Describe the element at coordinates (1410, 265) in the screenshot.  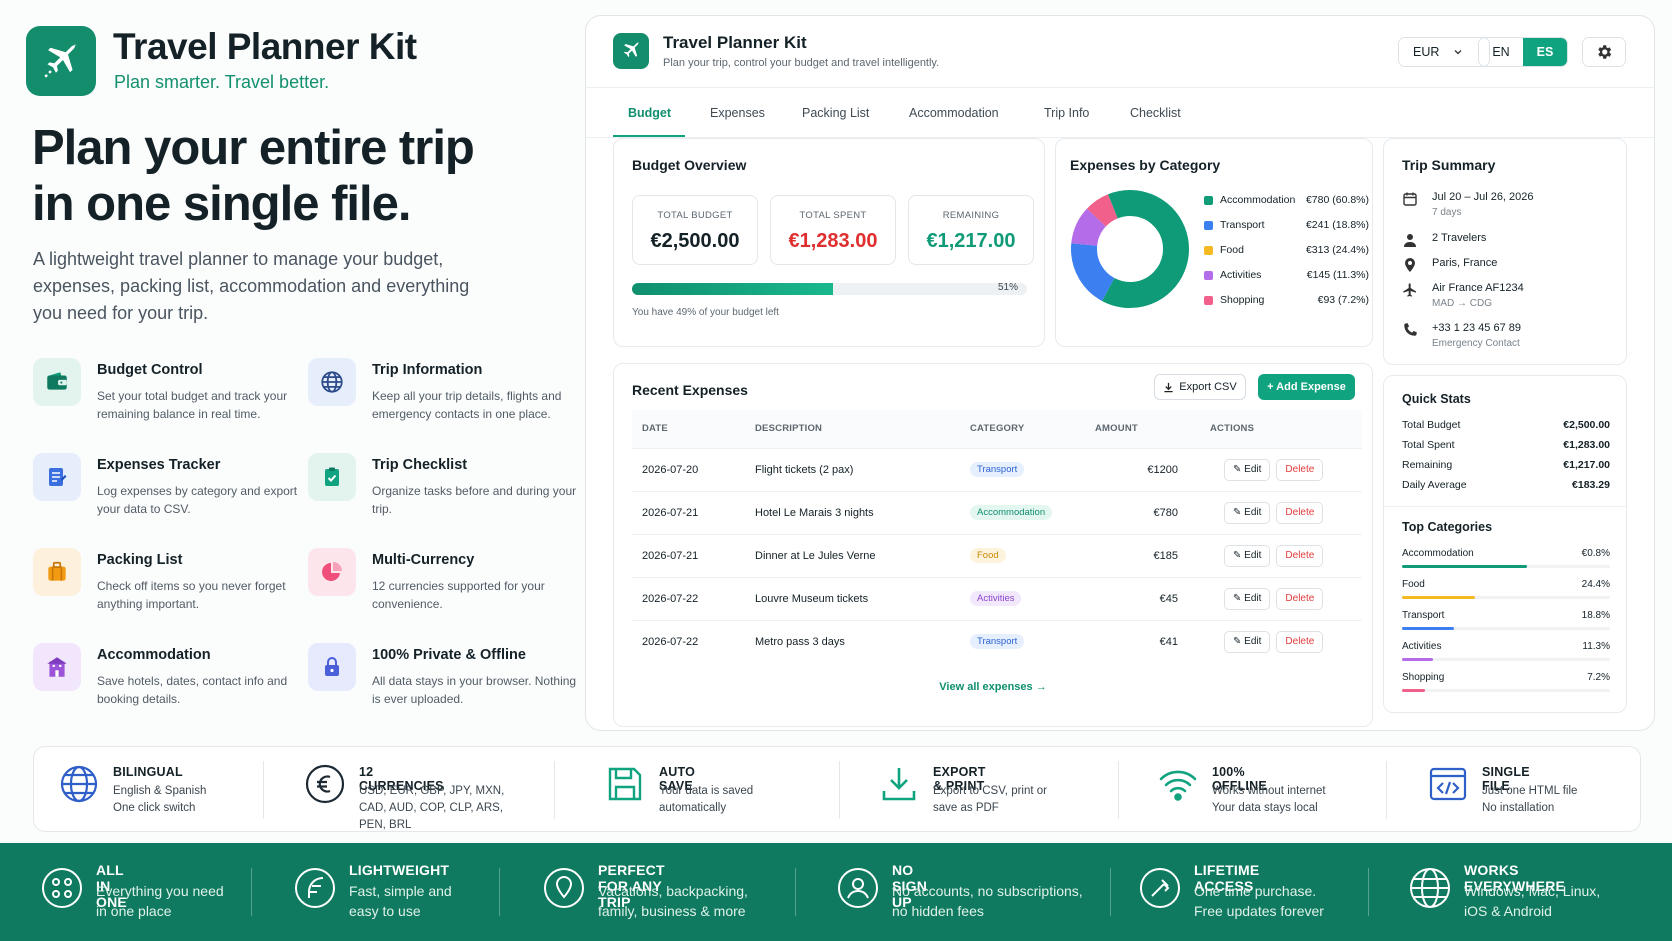
I see `location-pin-icon` at that location.